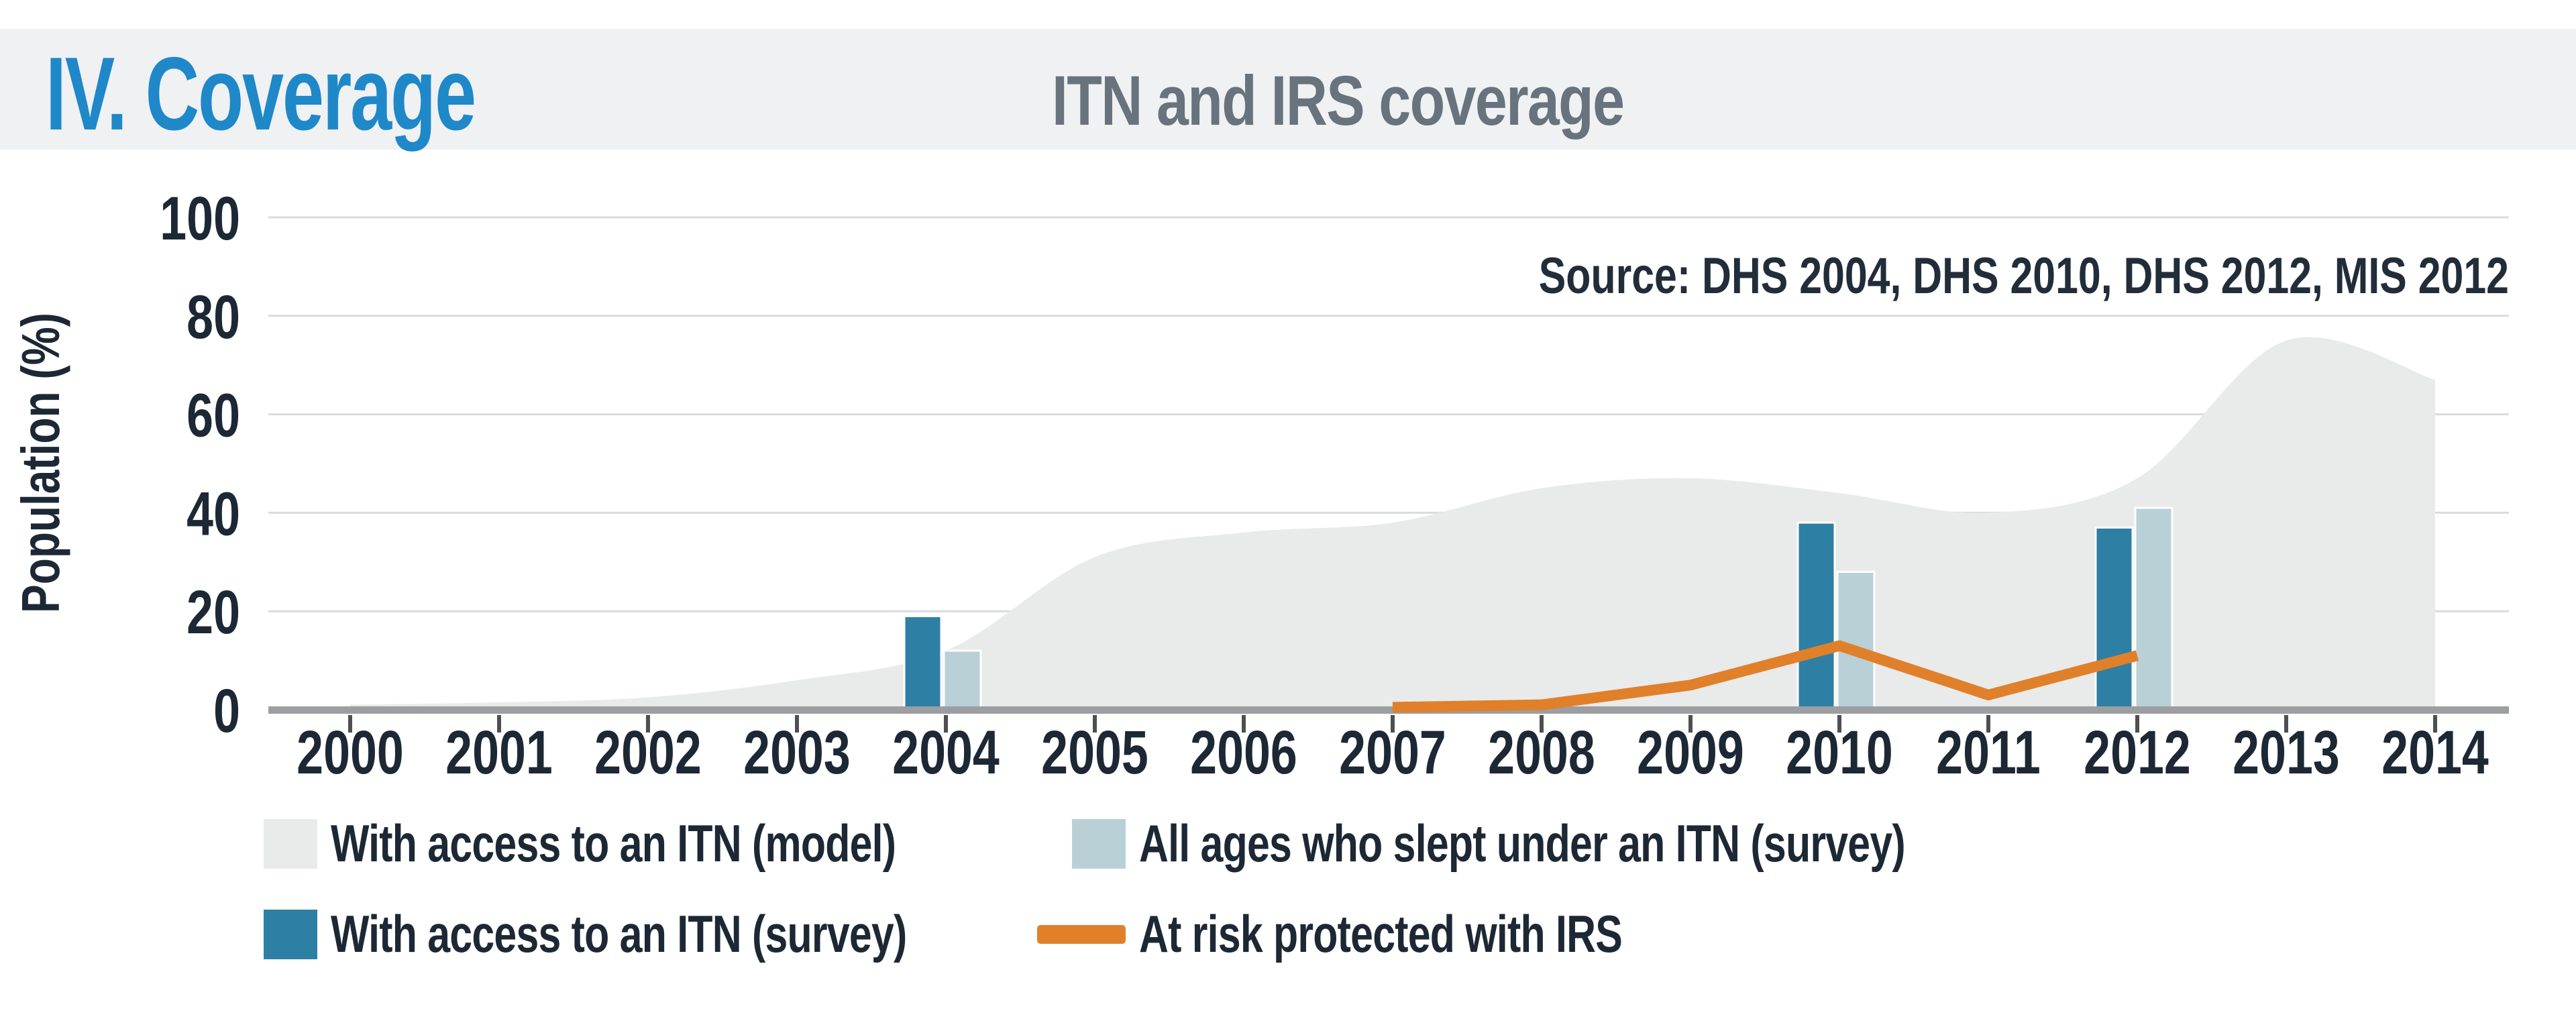  Describe the element at coordinates (290, 934) in the screenshot. I see `dark-bar-swatch-icon` at that location.